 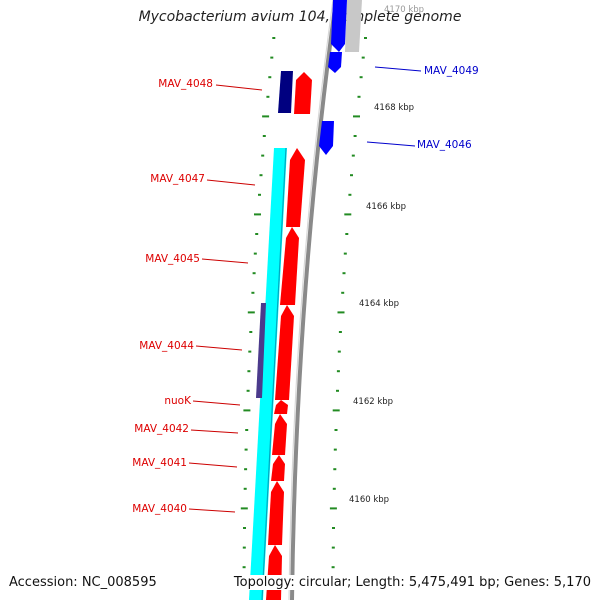 I want to click on gene-label: MAV_4041, so click(x=159, y=463).